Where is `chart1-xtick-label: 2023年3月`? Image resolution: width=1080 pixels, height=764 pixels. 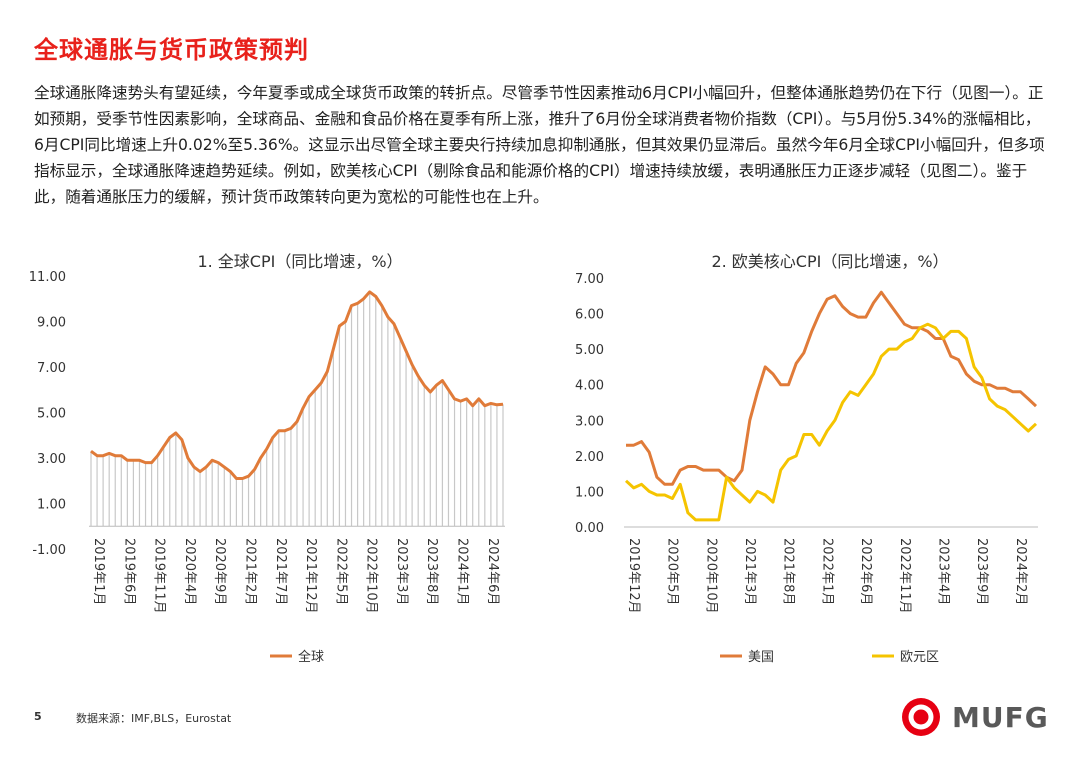
chart1-xtick-label: 2023年3月 is located at coordinates (401, 571).